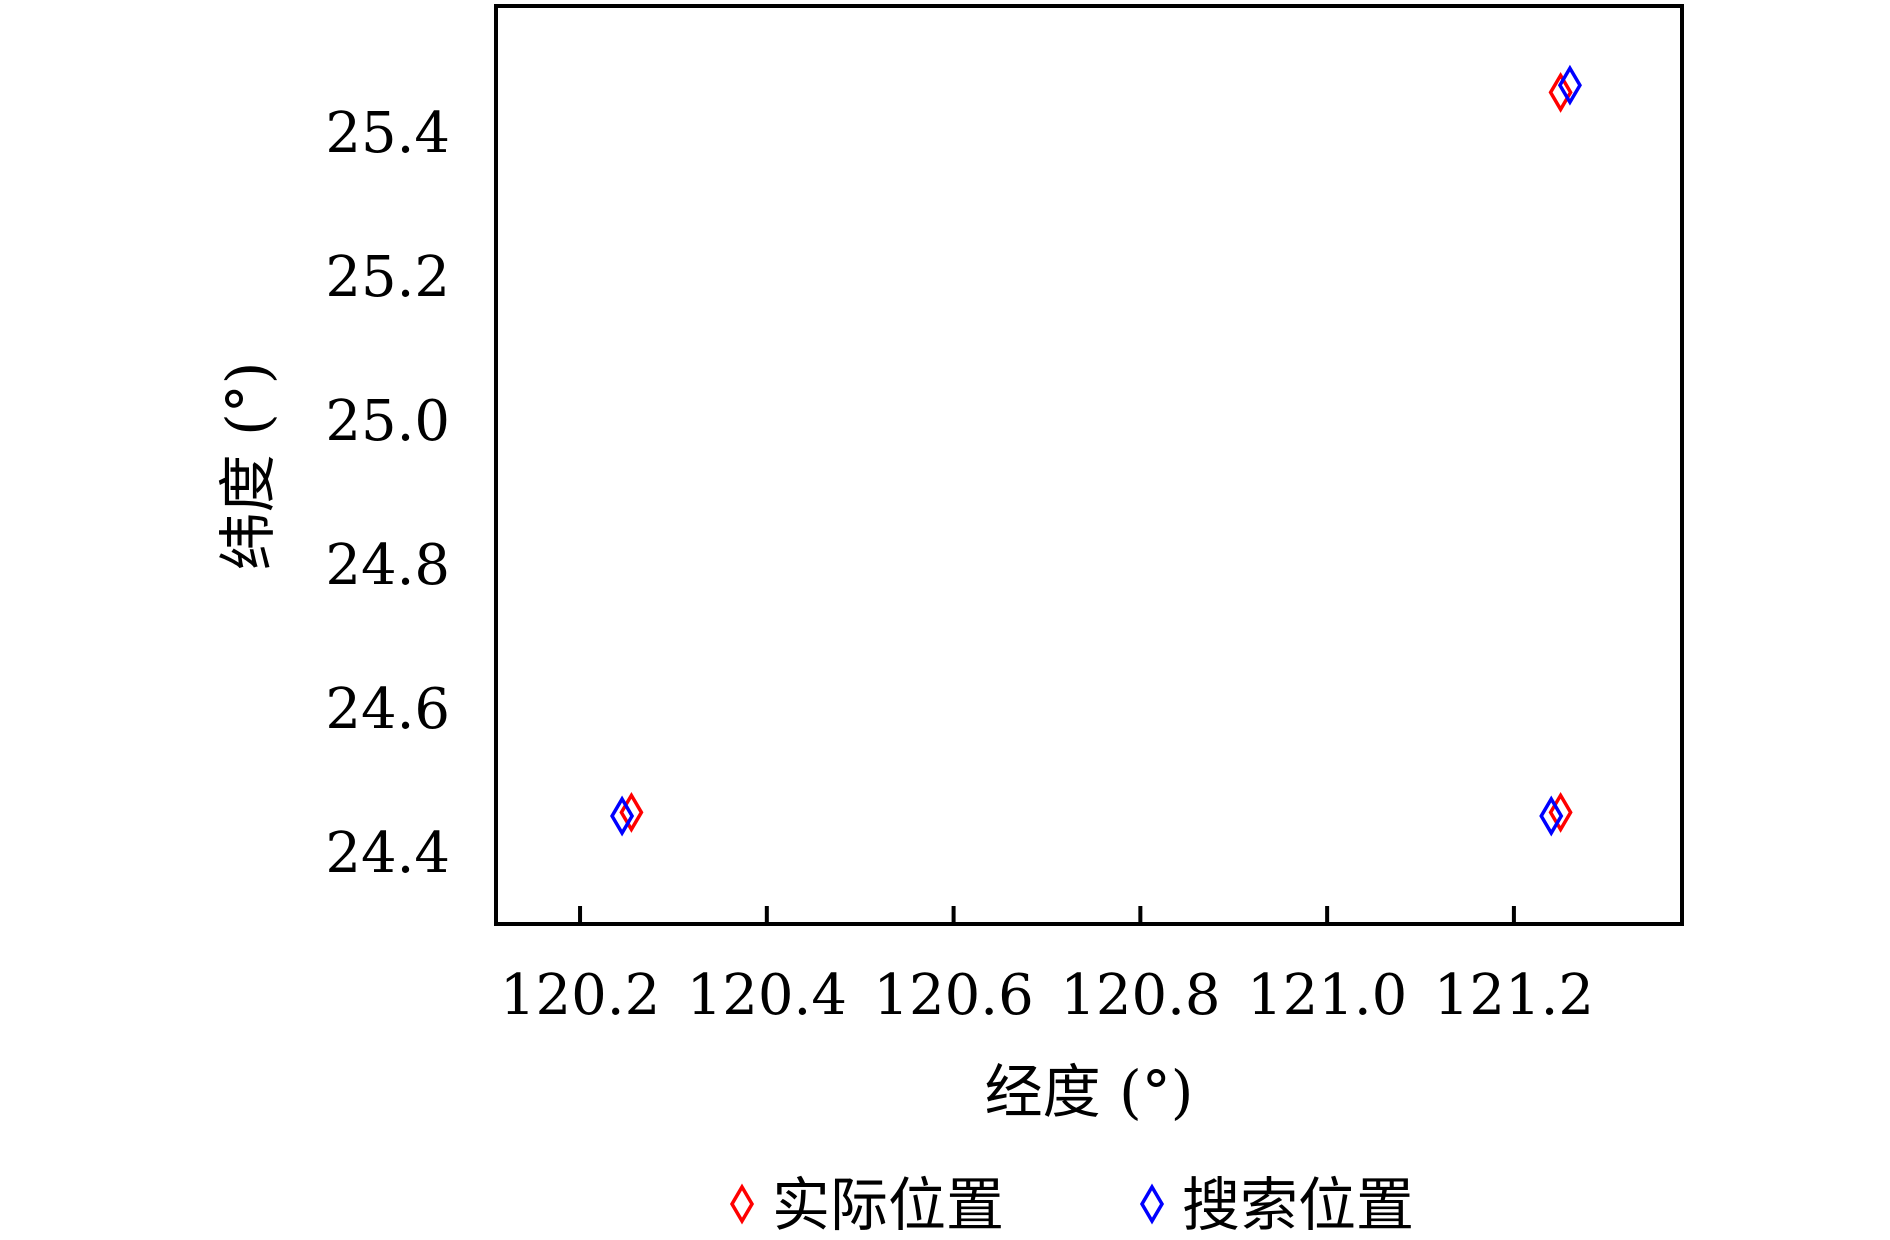 This screenshot has height=1240, width=1890. I want to click on y-tick-label: 25.2, so click(387, 277).